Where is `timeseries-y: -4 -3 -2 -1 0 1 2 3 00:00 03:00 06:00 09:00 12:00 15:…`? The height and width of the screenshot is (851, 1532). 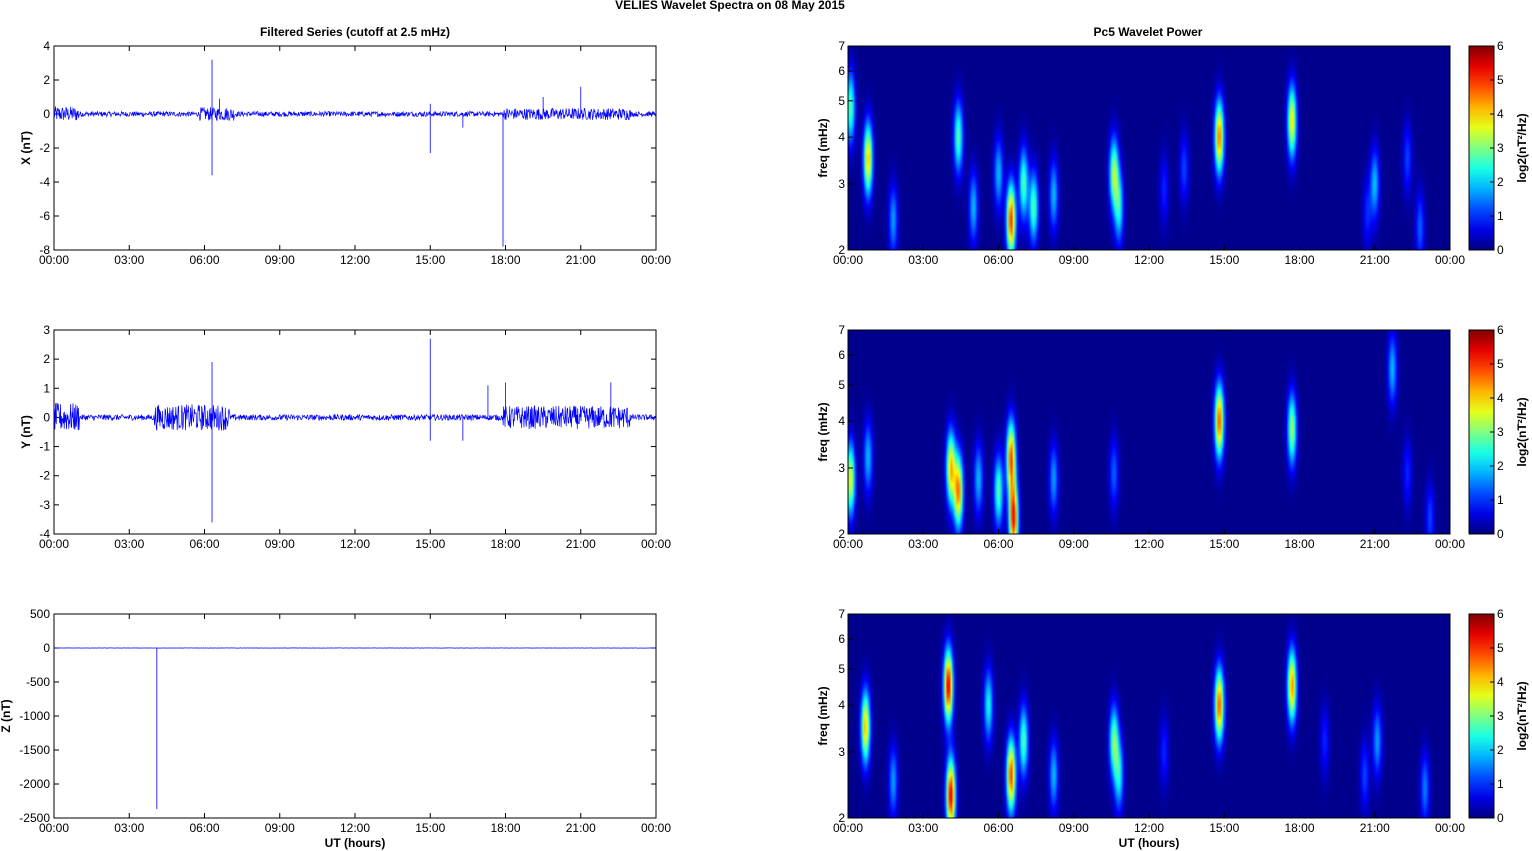 timeseries-y: -4 -3 -2 -1 0 1 2 3 00:00 03:00 06:00 09:00 12:00 15:… is located at coordinates (345, 437).